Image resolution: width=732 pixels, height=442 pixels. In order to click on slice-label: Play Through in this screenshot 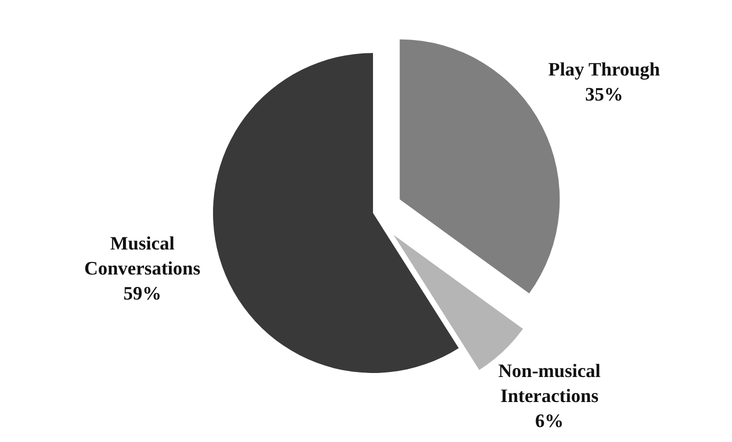, I will do `click(604, 70)`.